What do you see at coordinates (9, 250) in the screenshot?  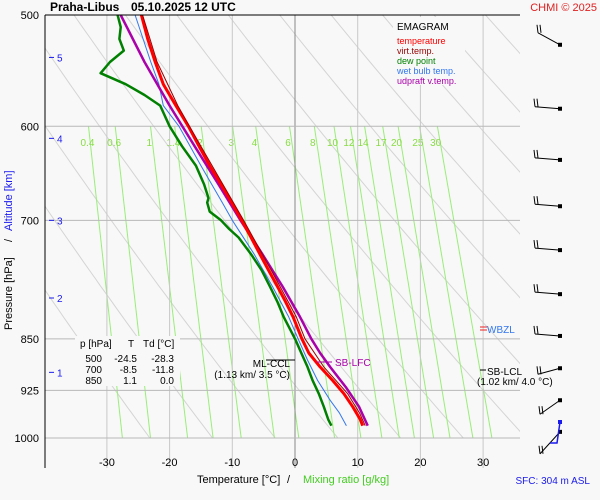 I see `y-axis-title-group: Pressure [hPa] / Altitude [km]` at bounding box center [9, 250].